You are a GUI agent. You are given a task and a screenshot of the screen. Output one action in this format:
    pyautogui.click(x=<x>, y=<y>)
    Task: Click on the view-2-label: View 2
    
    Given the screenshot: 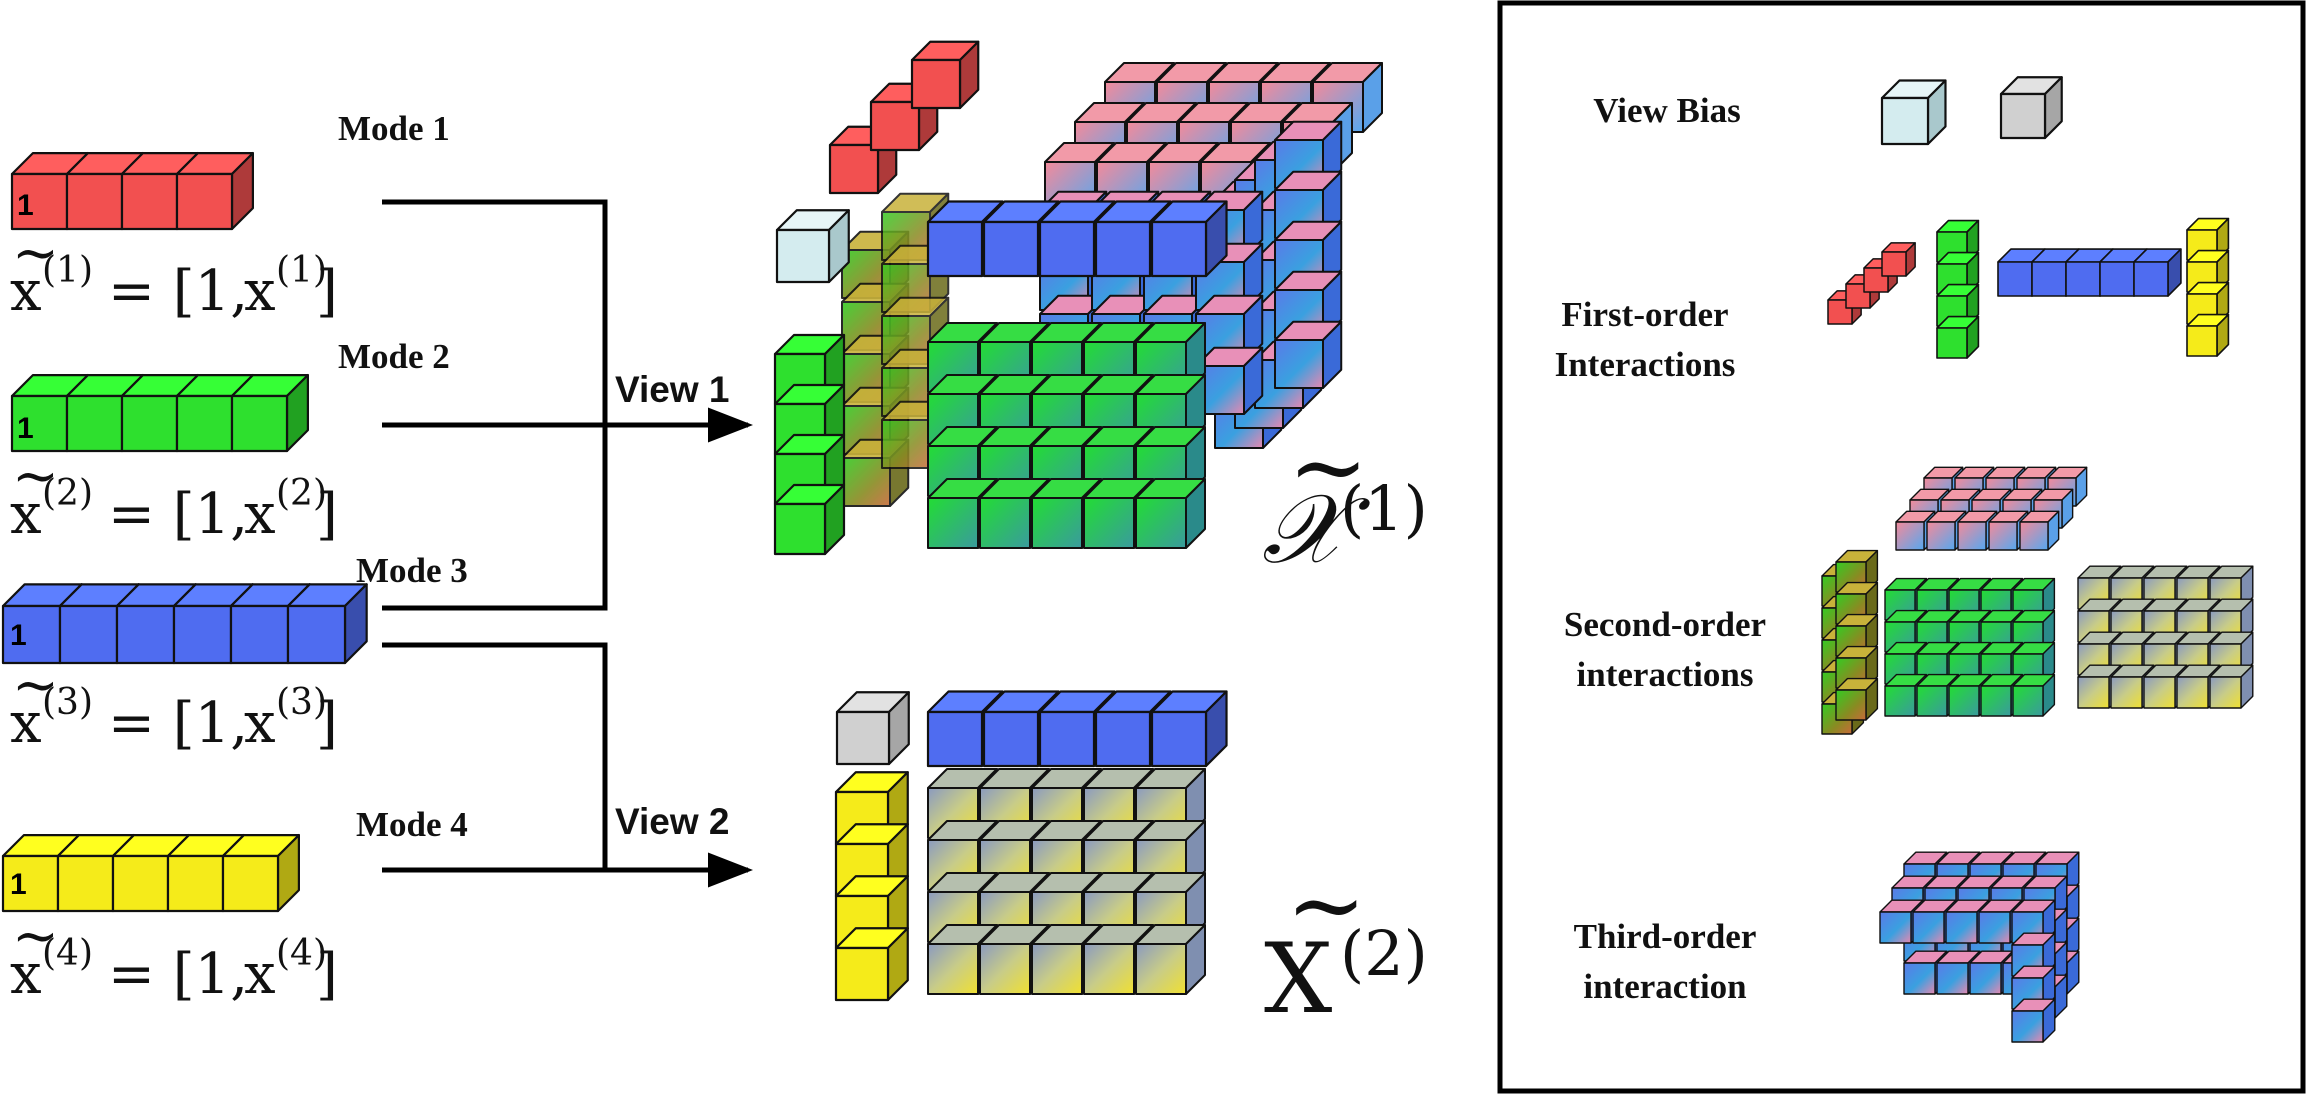 What is the action you would take?
    pyautogui.click(x=672, y=821)
    